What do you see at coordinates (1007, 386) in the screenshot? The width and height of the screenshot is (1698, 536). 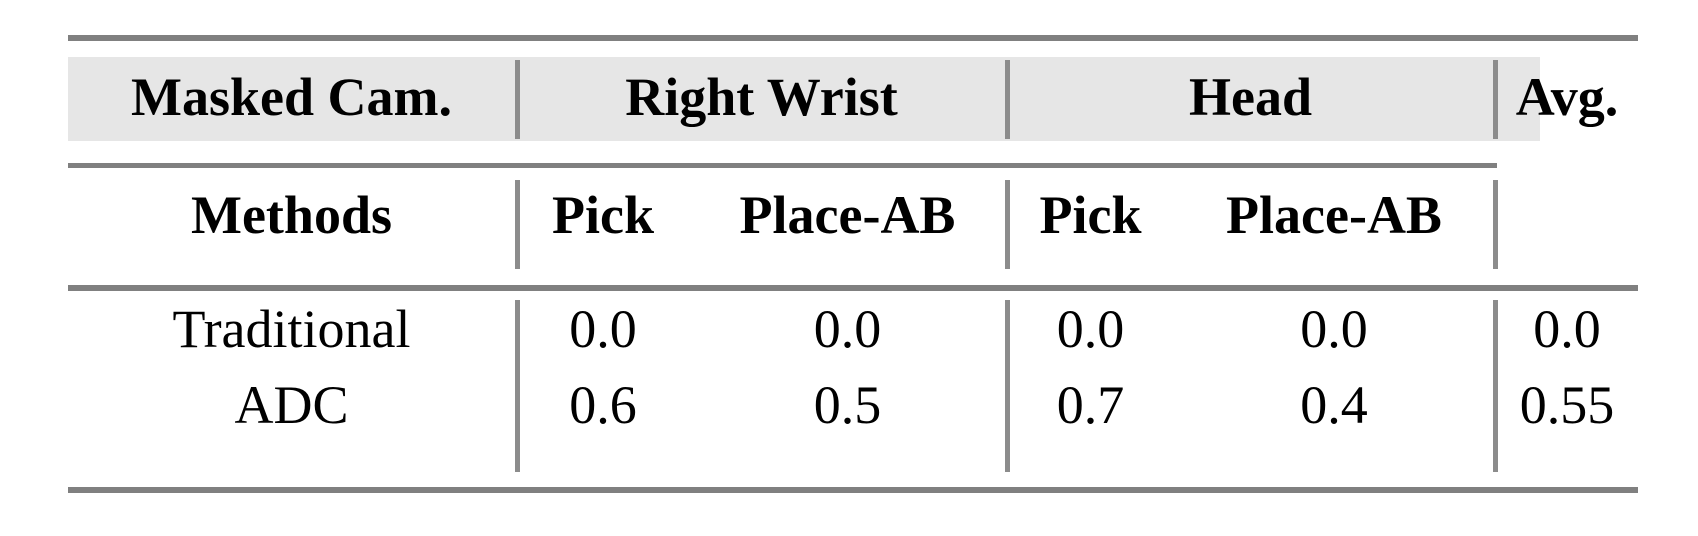 I see `column-separator-rightwrist-head-body` at bounding box center [1007, 386].